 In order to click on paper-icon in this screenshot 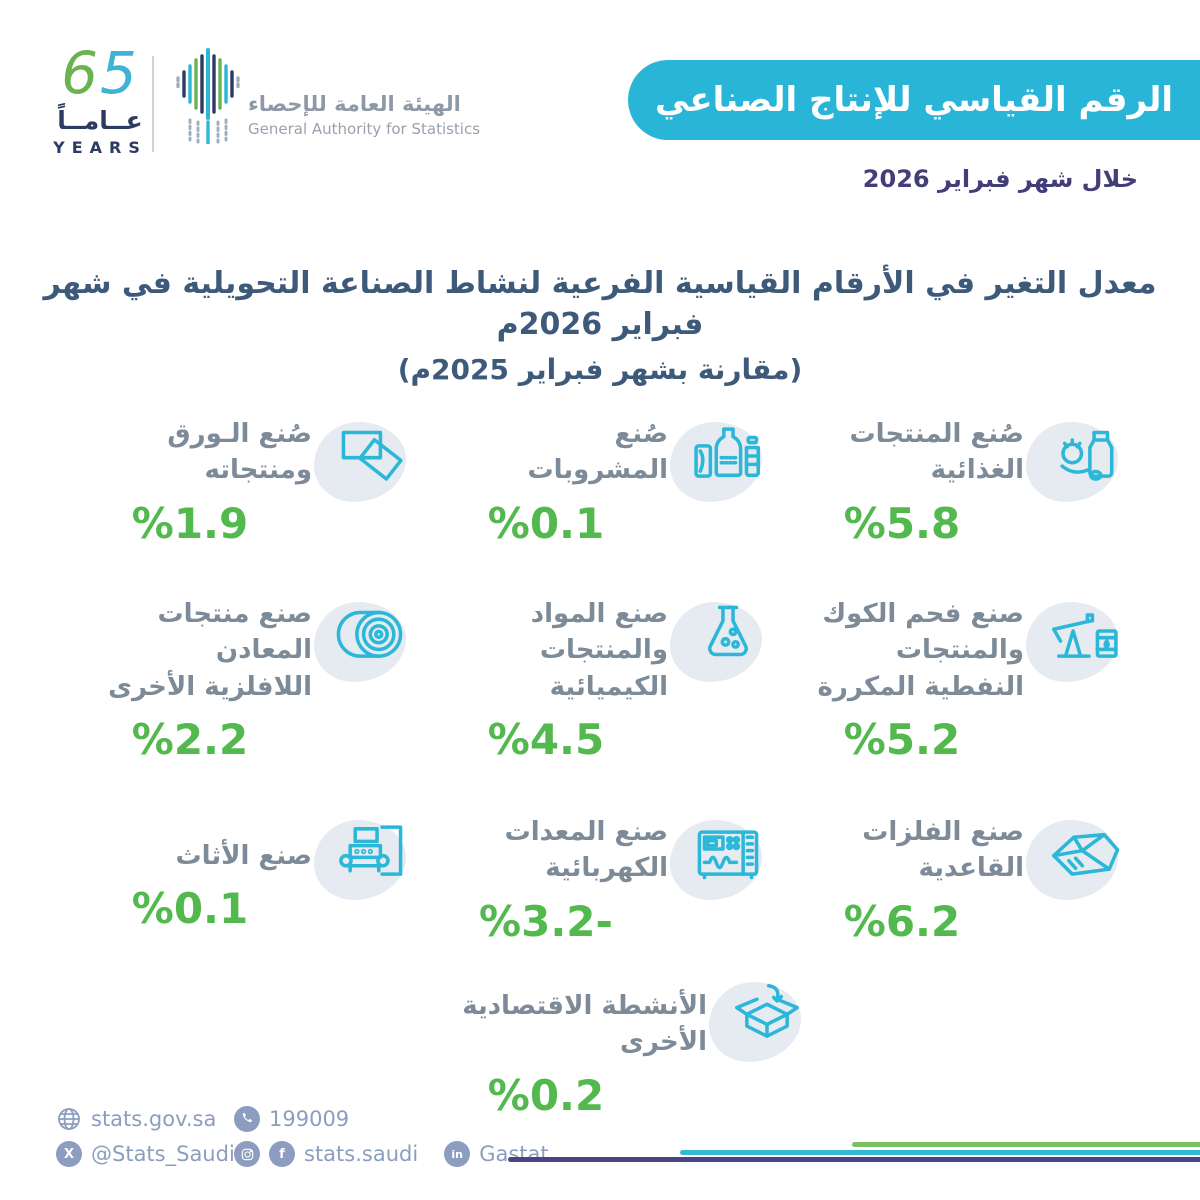, I will do `click(366, 460)`.